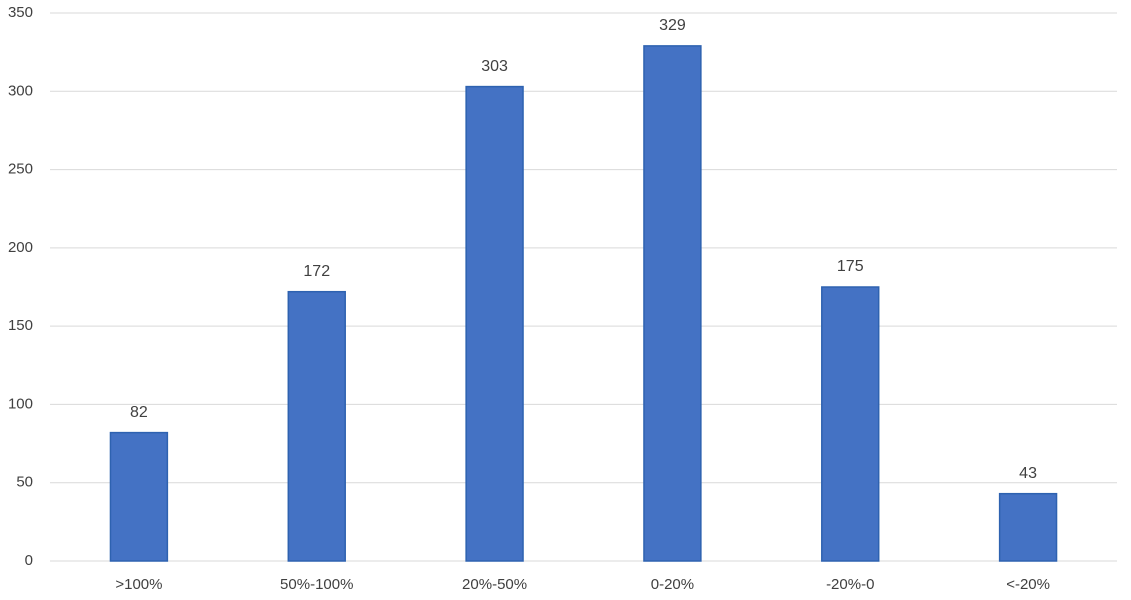  I want to click on x-tick-label: <-20%, so click(1028, 584).